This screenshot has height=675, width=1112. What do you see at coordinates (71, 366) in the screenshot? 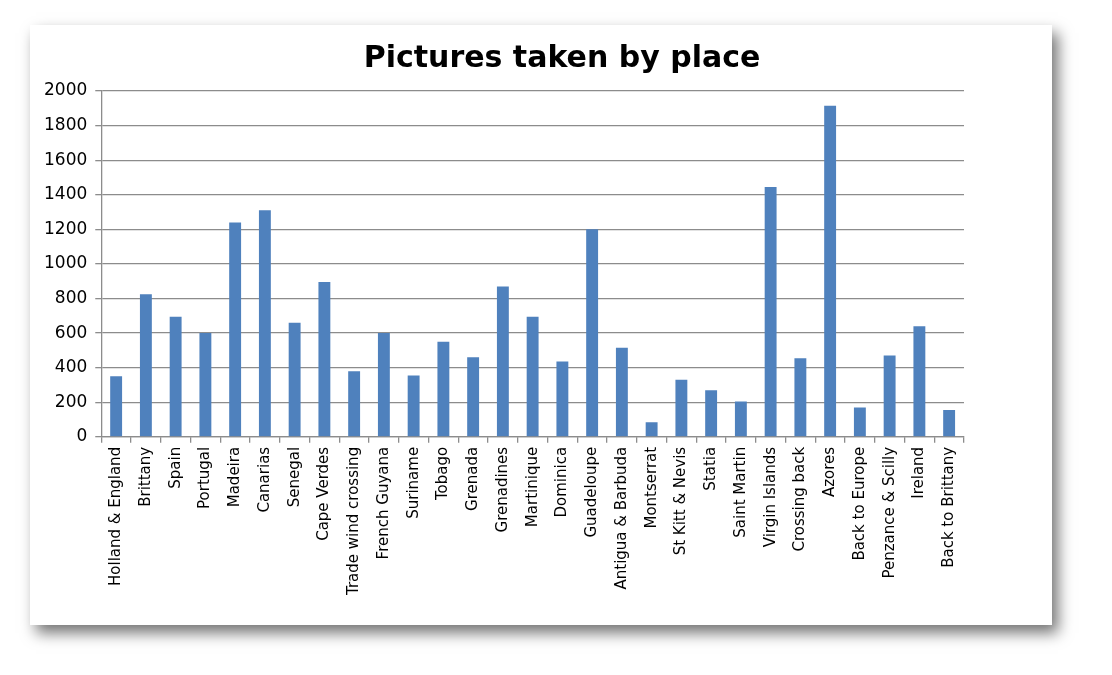
I see `y-tick-label: 400` at bounding box center [71, 366].